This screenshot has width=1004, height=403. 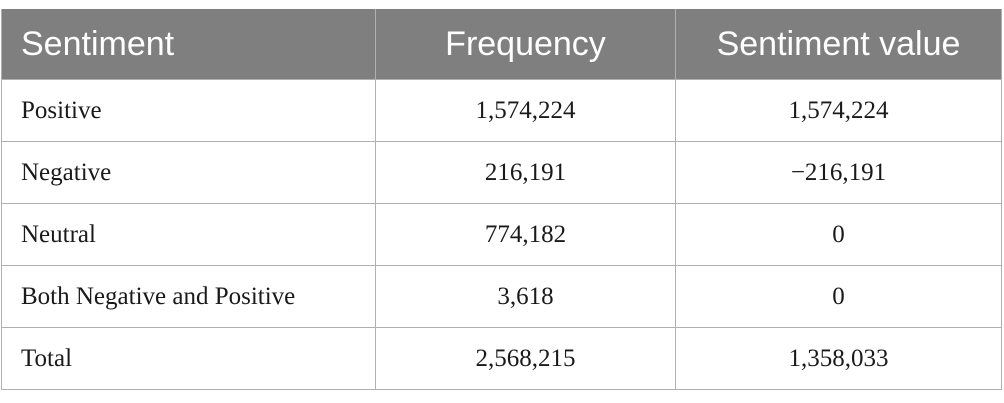 I want to click on cell-frequency: 2,568,215, so click(x=525, y=358).